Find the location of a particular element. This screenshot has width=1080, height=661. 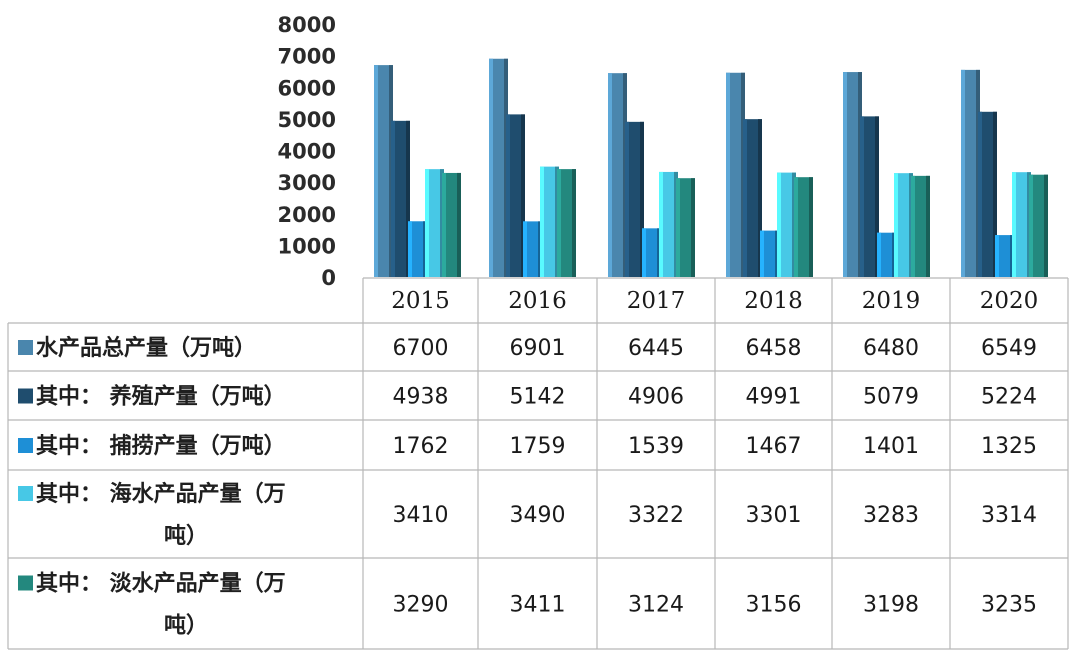

cell-value-2018: 1467 is located at coordinates (774, 446).